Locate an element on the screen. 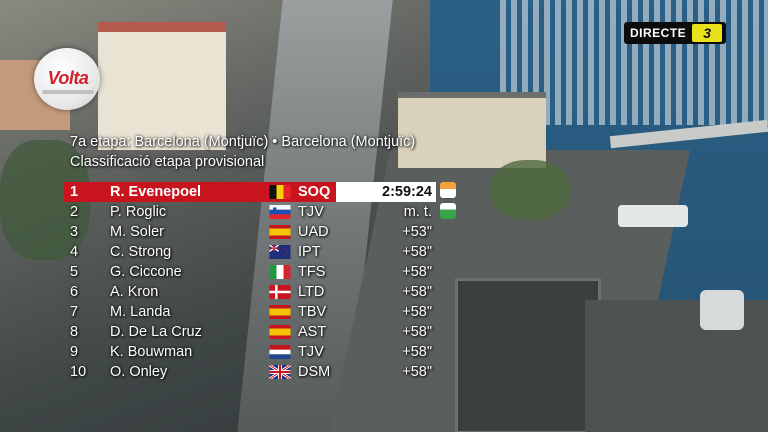 The width and height of the screenshot is (768, 432). live-label: DIRECTE is located at coordinates (658, 33).